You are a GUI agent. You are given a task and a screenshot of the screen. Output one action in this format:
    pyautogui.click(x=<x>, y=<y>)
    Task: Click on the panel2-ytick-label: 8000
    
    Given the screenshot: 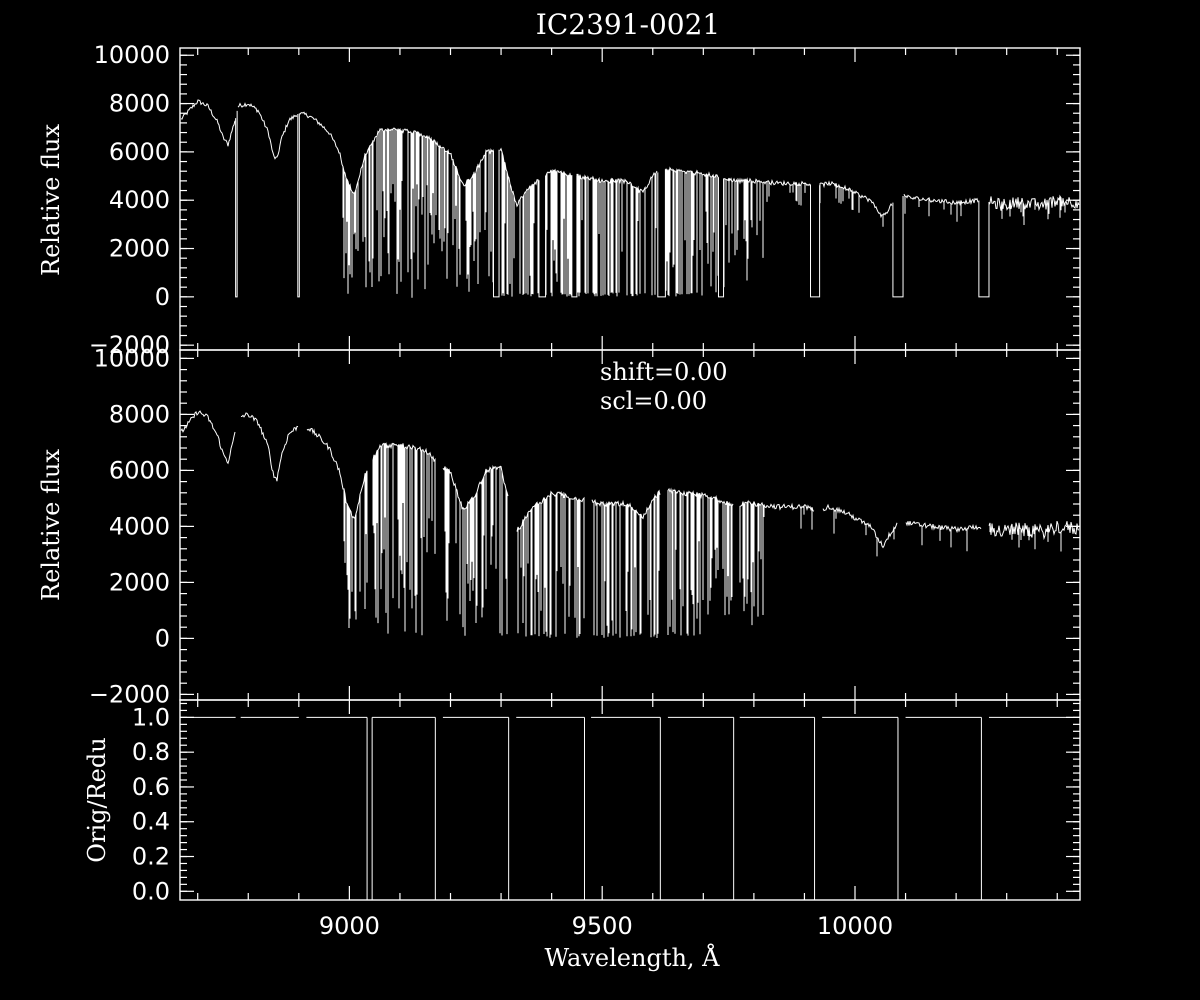 What is the action you would take?
    pyautogui.click(x=139, y=414)
    